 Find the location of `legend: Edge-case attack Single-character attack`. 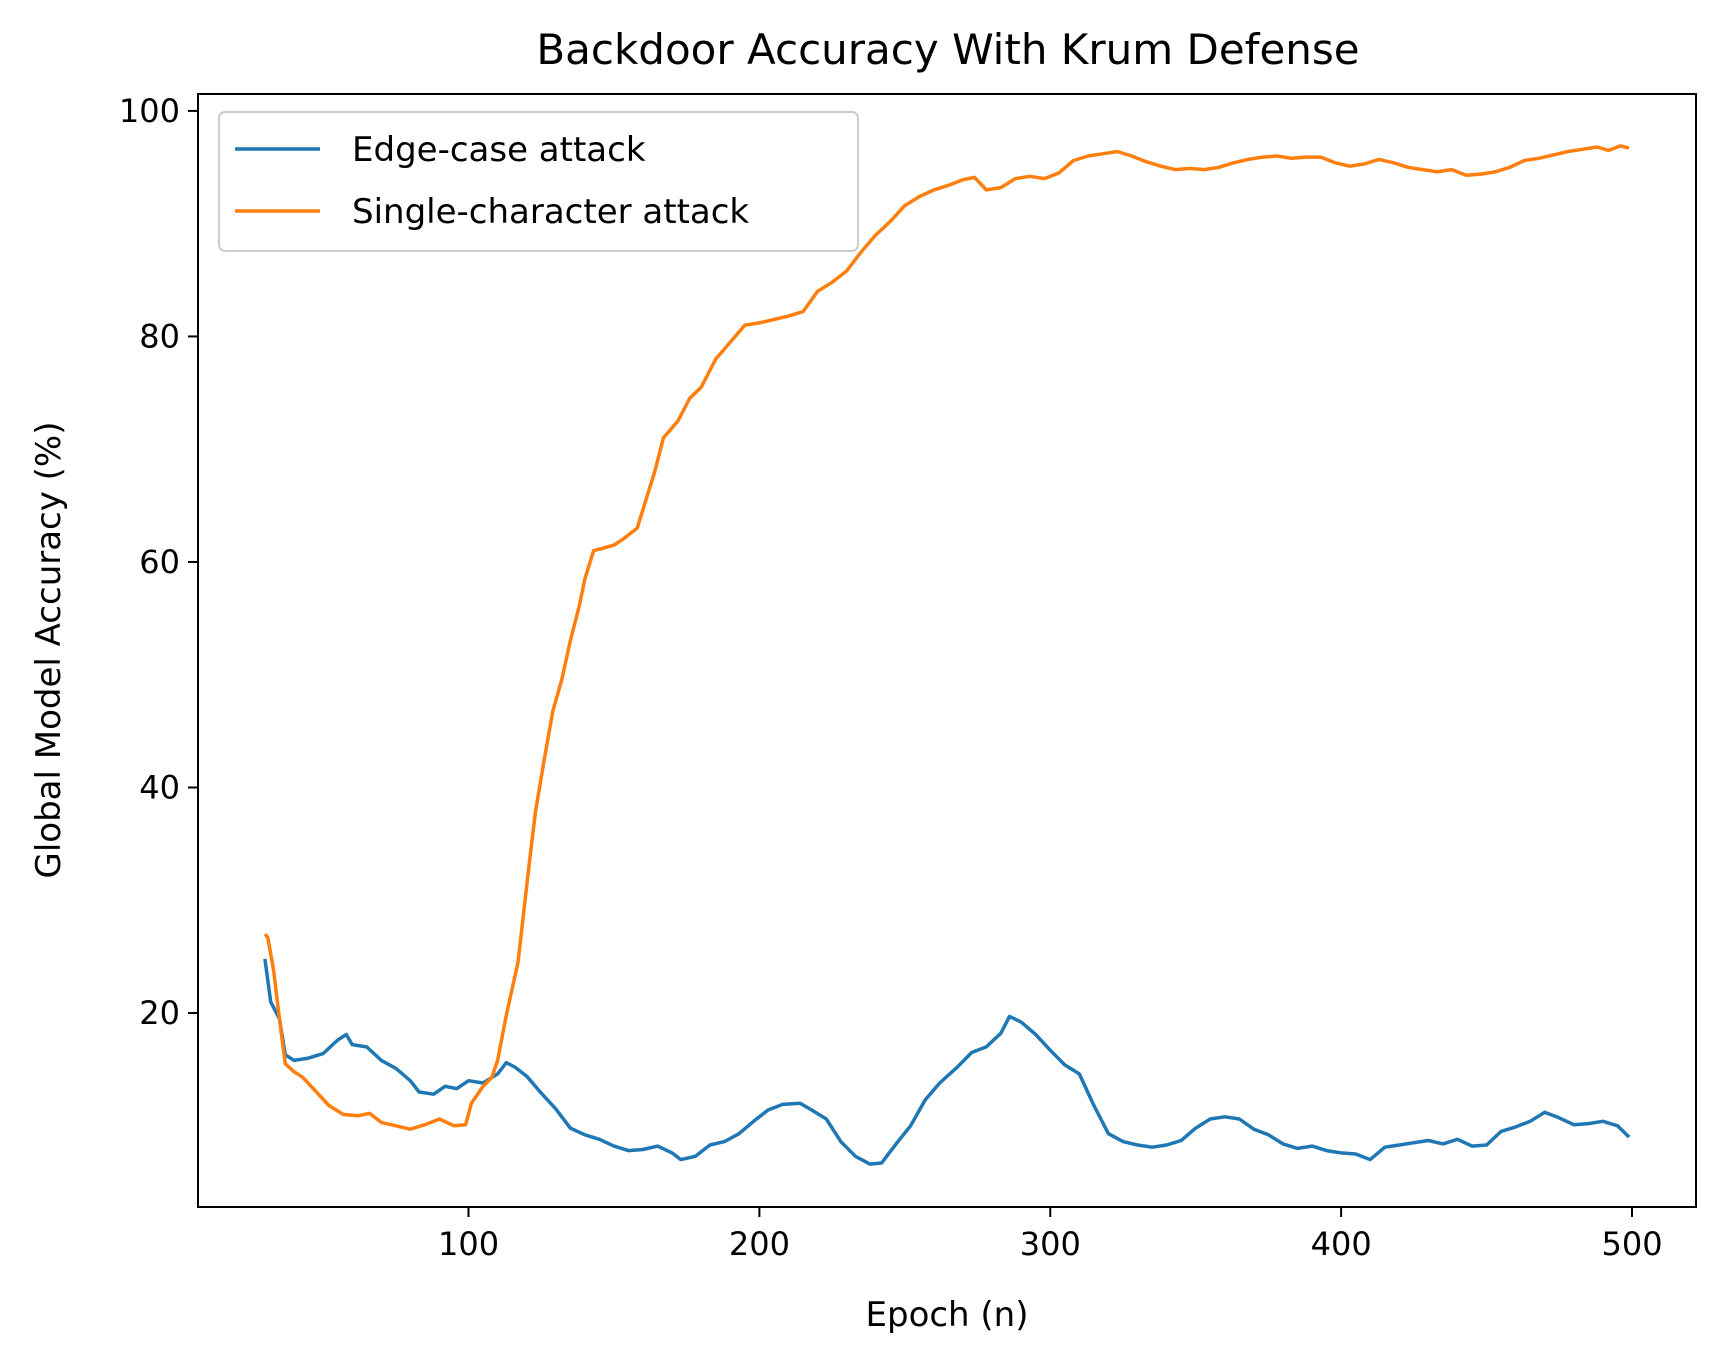

legend: Edge-case attack Single-character attack is located at coordinates (538, 181).